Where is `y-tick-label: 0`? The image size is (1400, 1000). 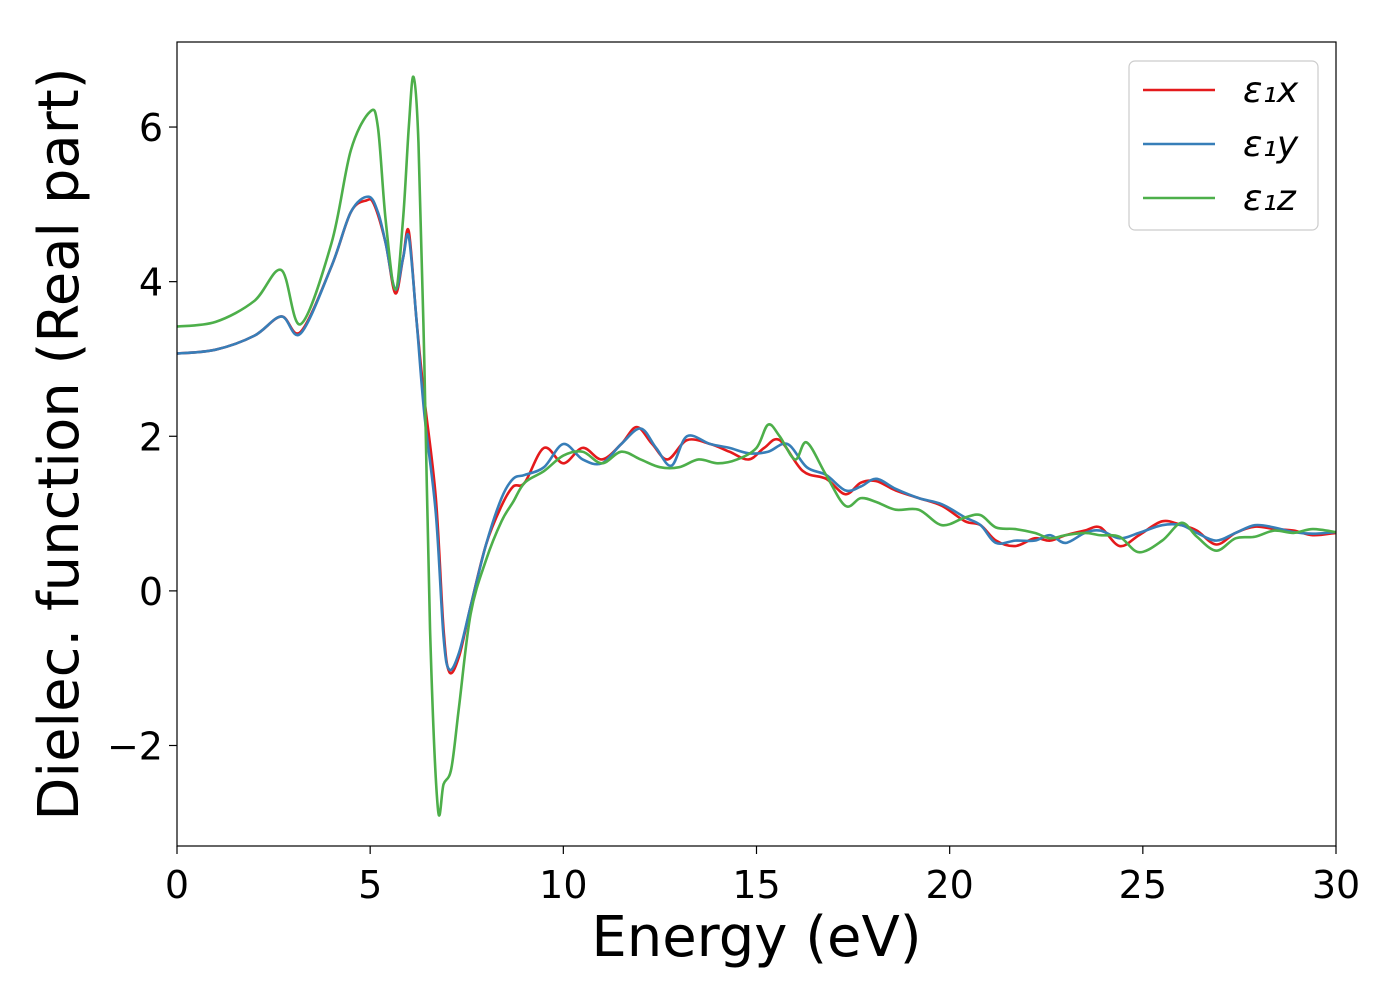
y-tick-label: 0 is located at coordinates (151, 592).